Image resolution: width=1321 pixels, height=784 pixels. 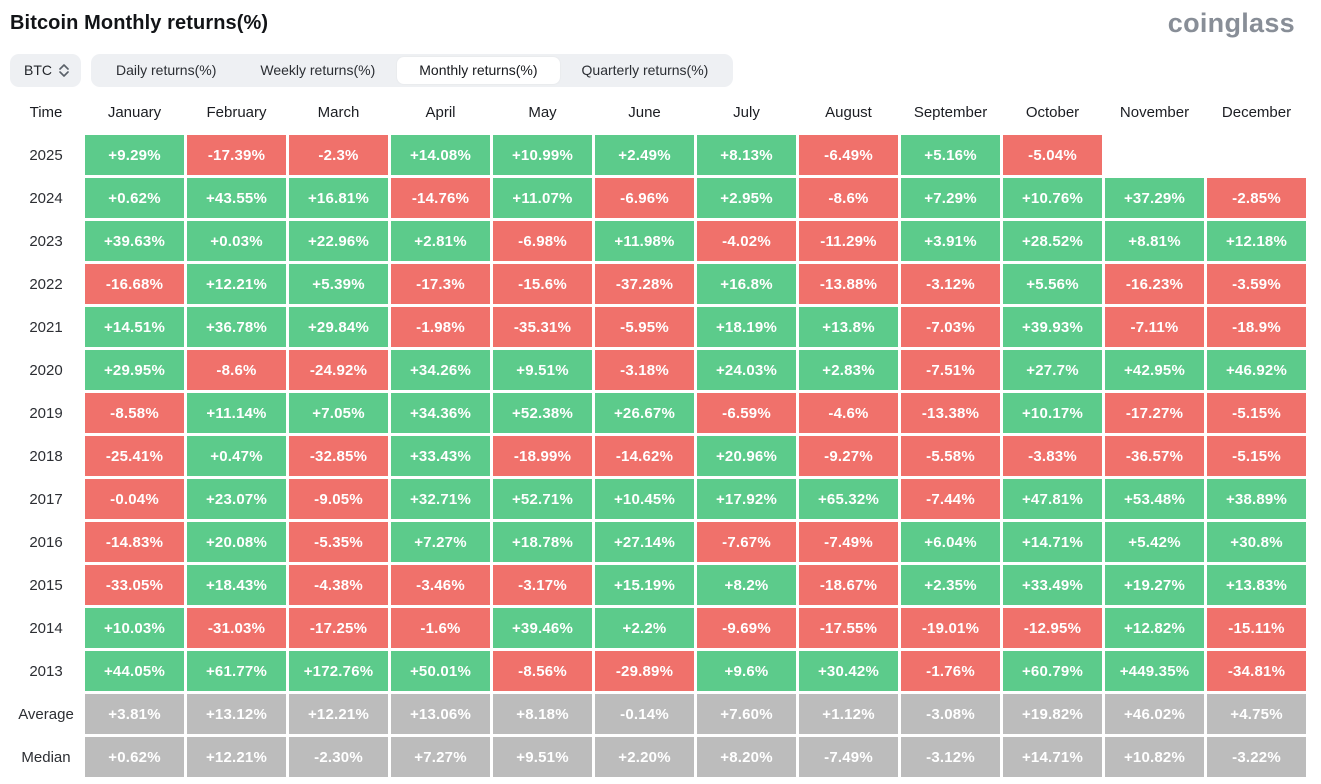 What do you see at coordinates (134, 284) in the screenshot?
I see `return-cell: -16.68%` at bounding box center [134, 284].